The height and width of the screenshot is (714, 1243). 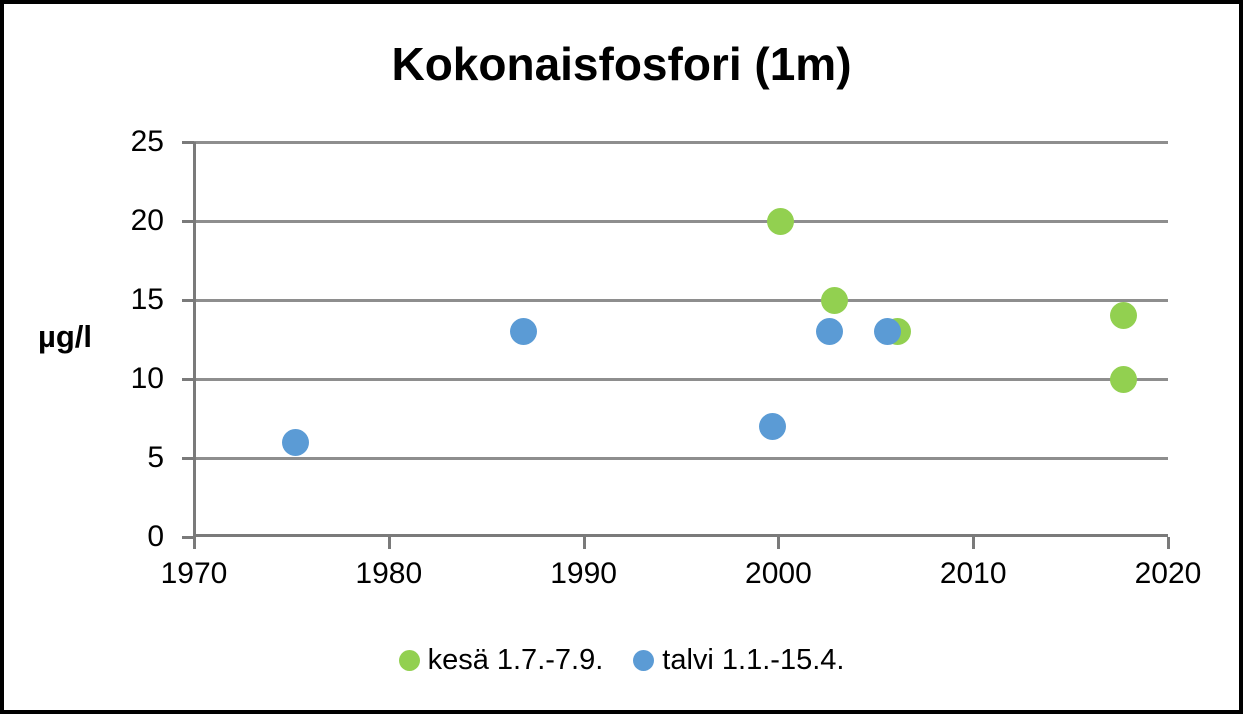 What do you see at coordinates (778, 573) in the screenshot?
I see `x-tick-label: 2000` at bounding box center [778, 573].